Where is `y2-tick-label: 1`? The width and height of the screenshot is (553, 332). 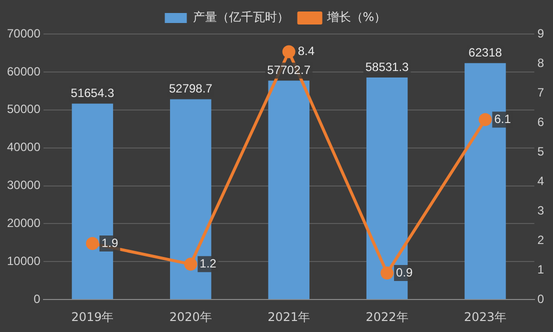 y2-tick-label: 1 is located at coordinates (540, 269).